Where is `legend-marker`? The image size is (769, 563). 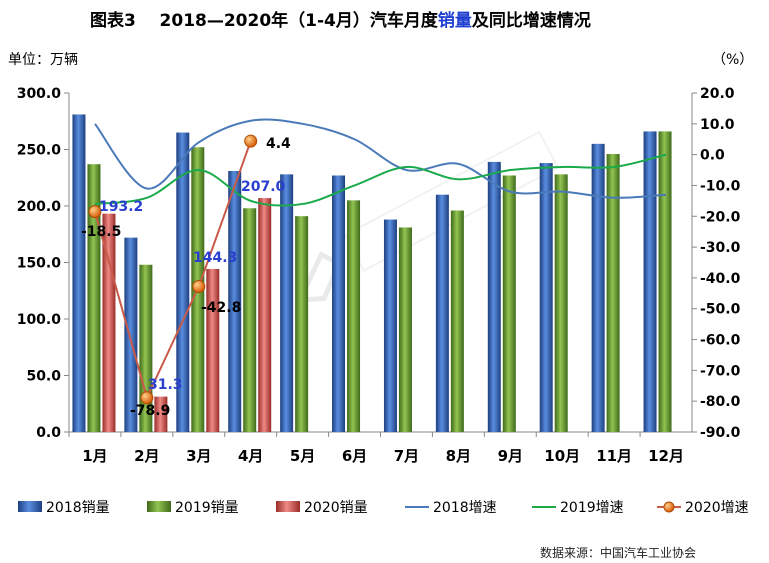 legend-marker is located at coordinates (669, 507).